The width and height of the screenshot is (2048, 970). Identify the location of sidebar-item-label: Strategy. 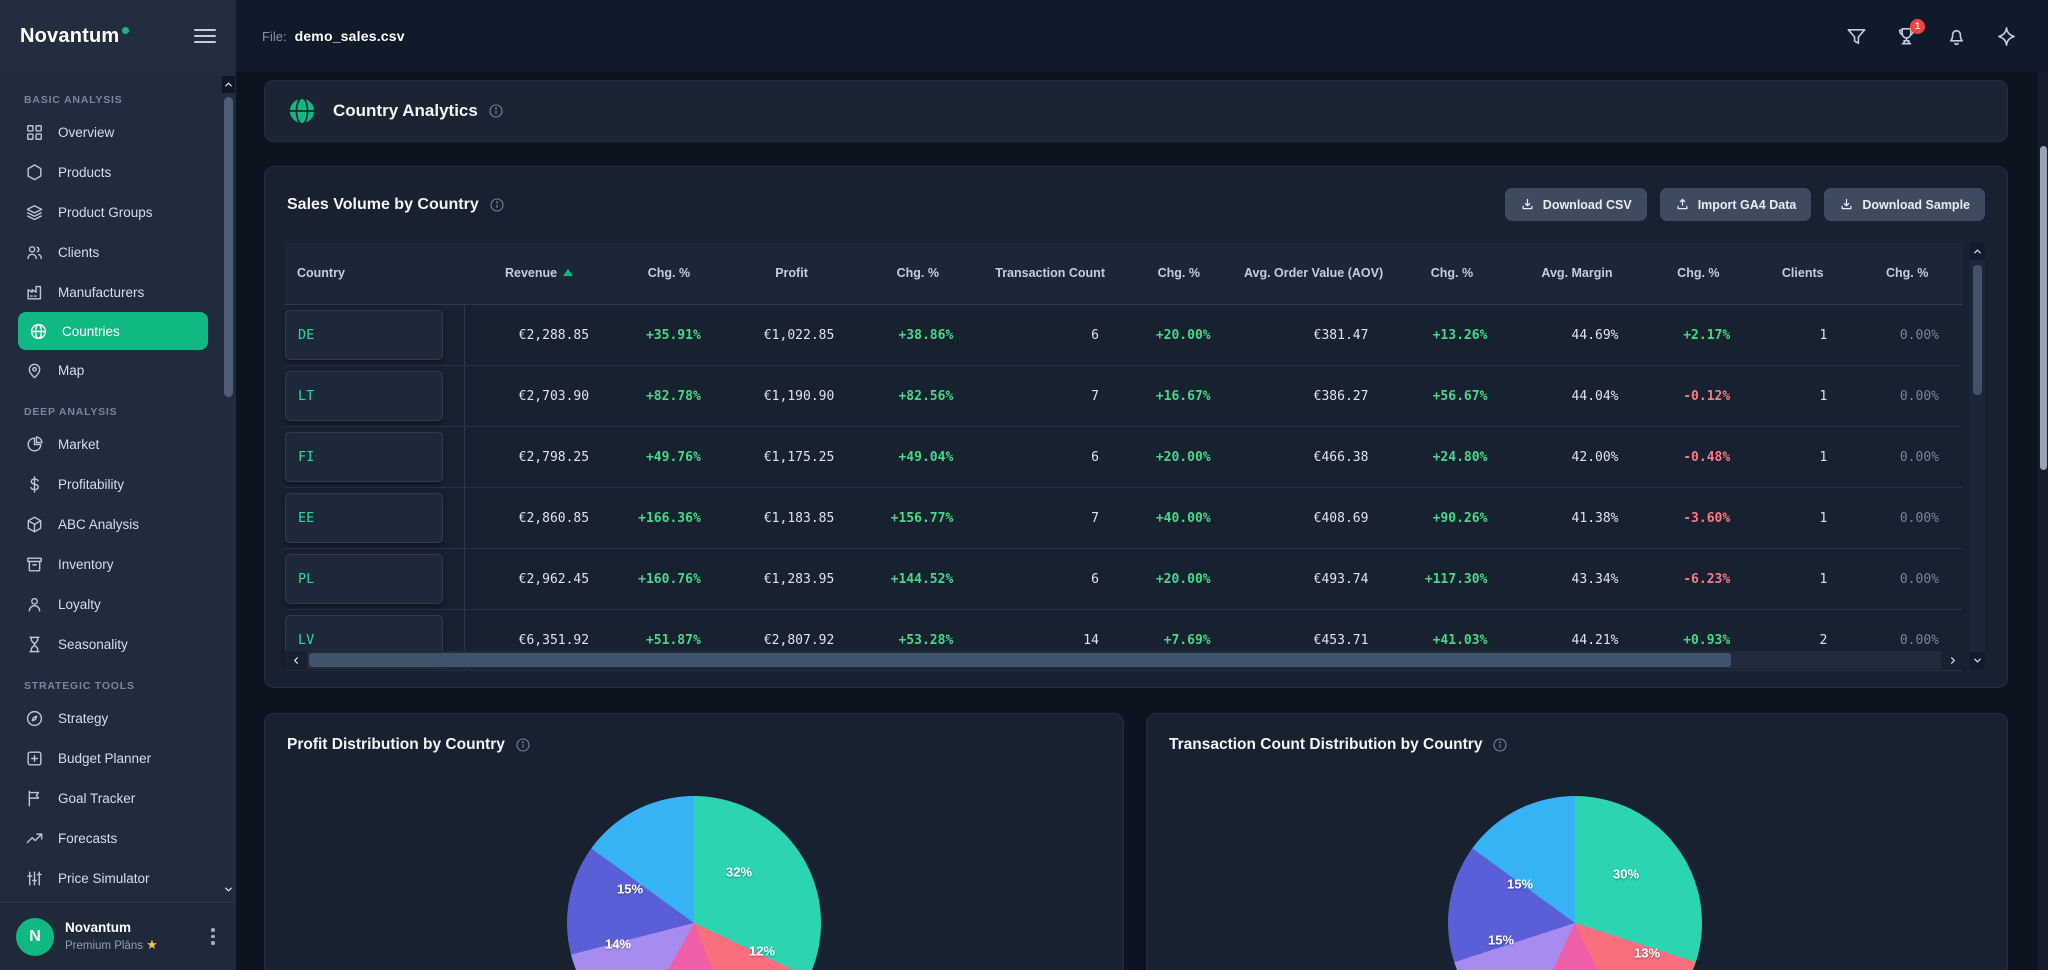
(83, 718).